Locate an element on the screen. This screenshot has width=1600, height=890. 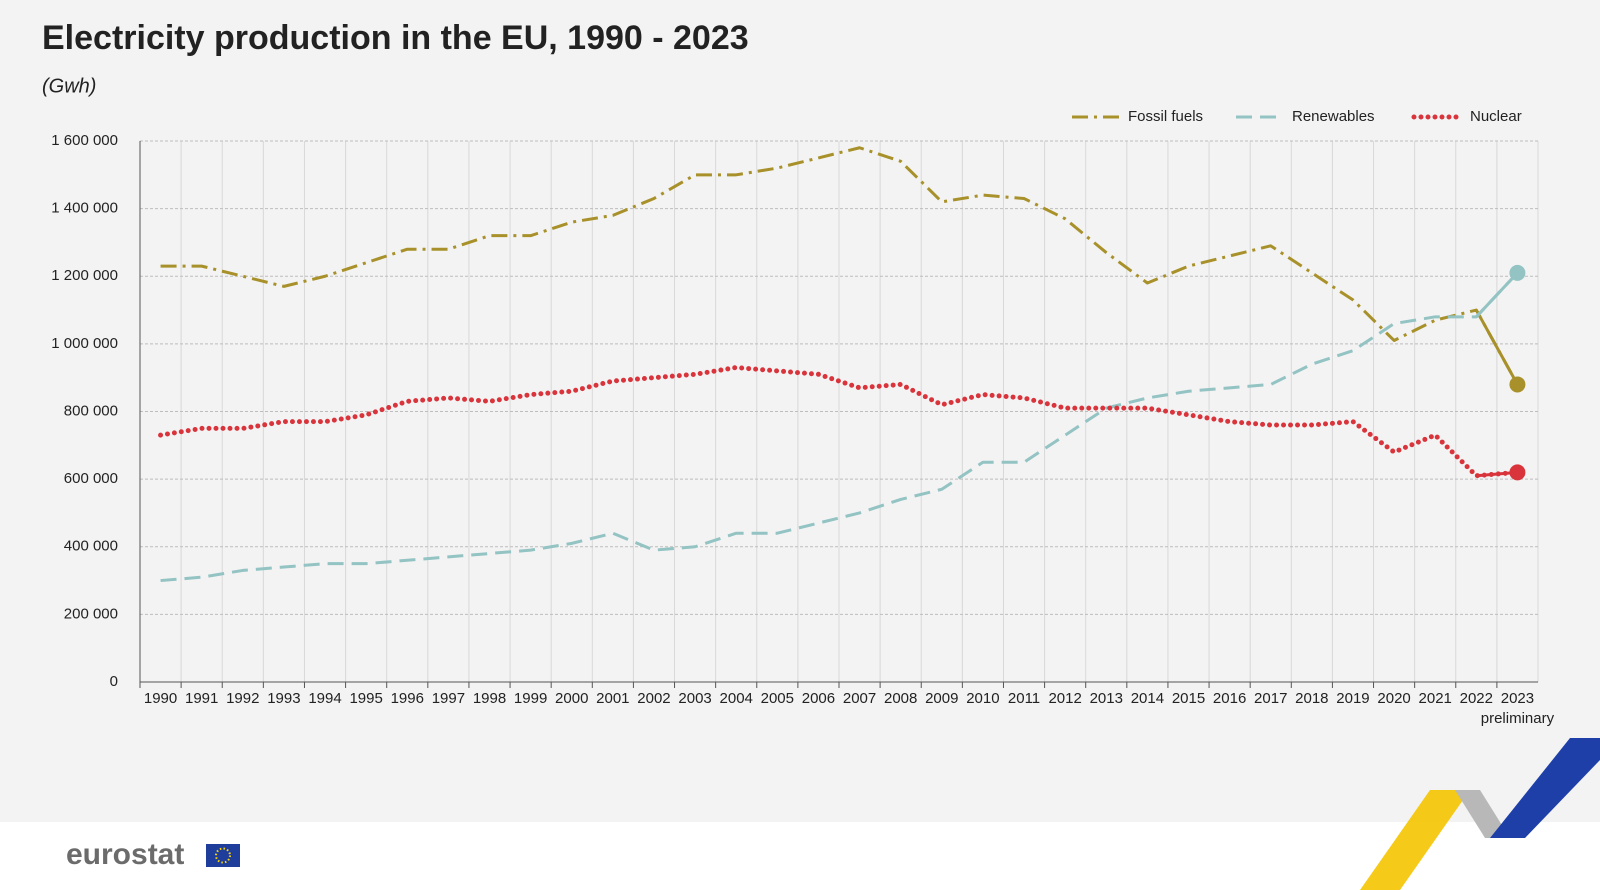
logo: eurostat is located at coordinates (125, 854).